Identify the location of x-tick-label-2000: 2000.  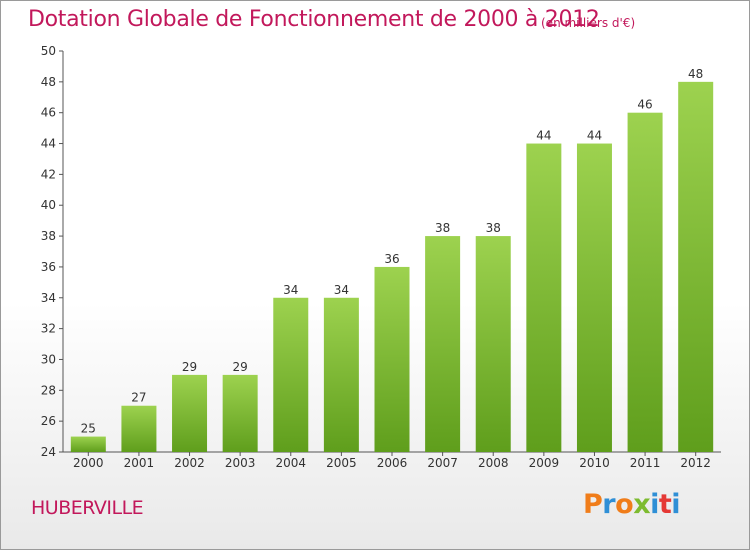
(88, 463).